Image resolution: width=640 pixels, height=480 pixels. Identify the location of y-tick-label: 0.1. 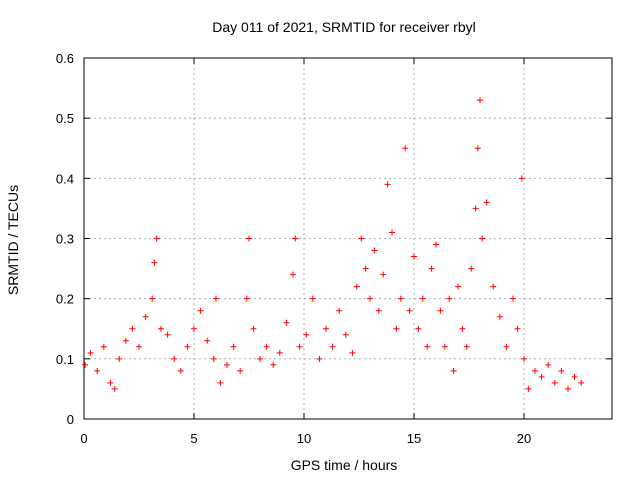
(65, 359).